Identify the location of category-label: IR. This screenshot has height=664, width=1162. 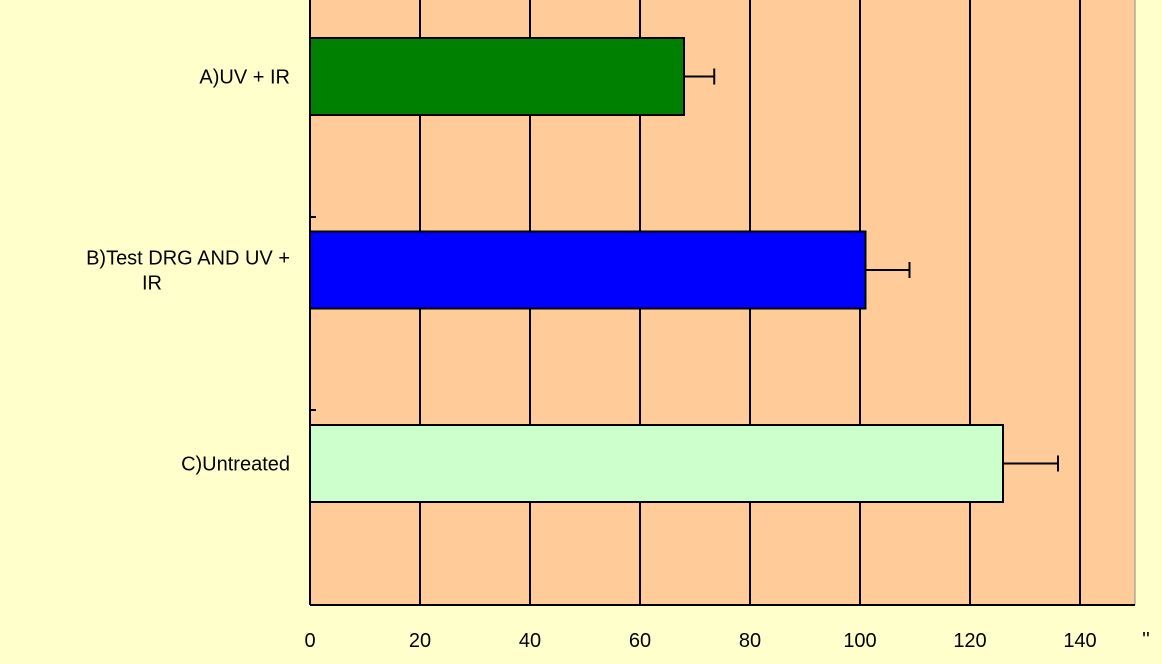
(152, 284).